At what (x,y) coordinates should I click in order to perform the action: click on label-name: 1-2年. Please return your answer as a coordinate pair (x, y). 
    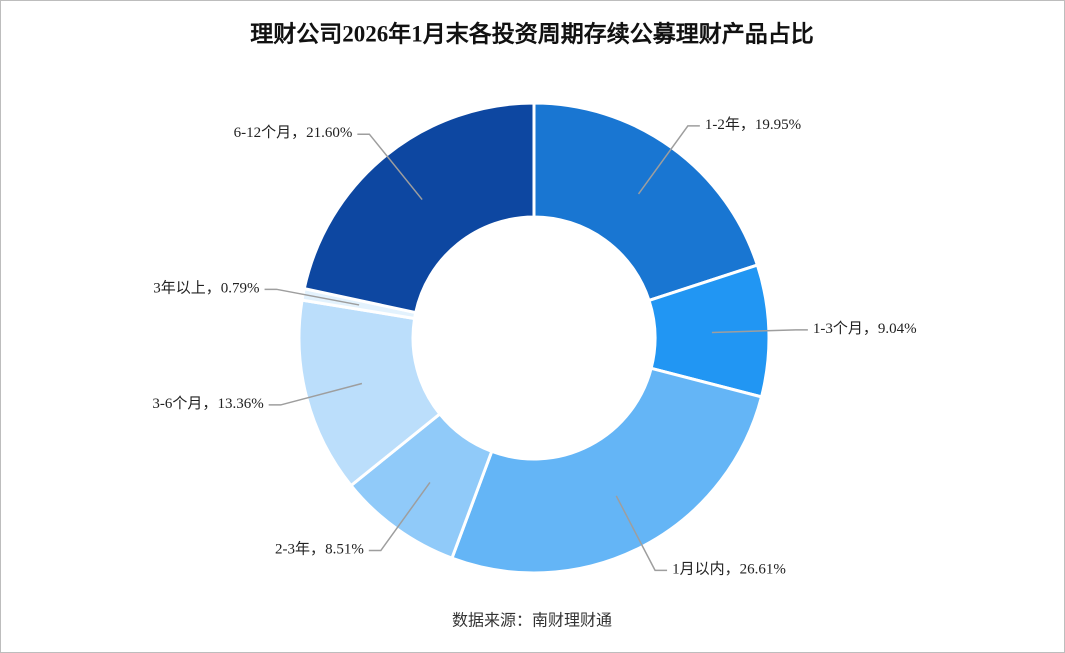
    Looking at the image, I should click on (722, 124).